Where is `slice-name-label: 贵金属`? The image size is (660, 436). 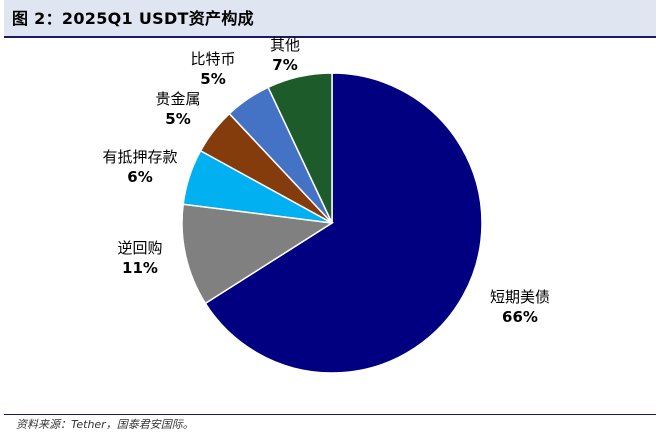
slice-name-label: 贵金属 is located at coordinates (177, 99).